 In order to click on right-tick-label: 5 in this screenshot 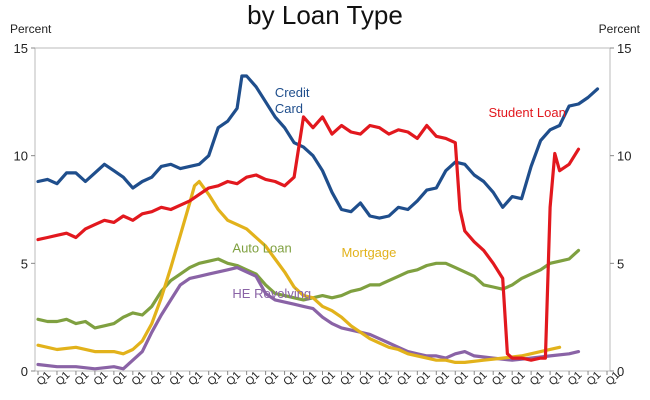, I will do `click(620, 263)`.